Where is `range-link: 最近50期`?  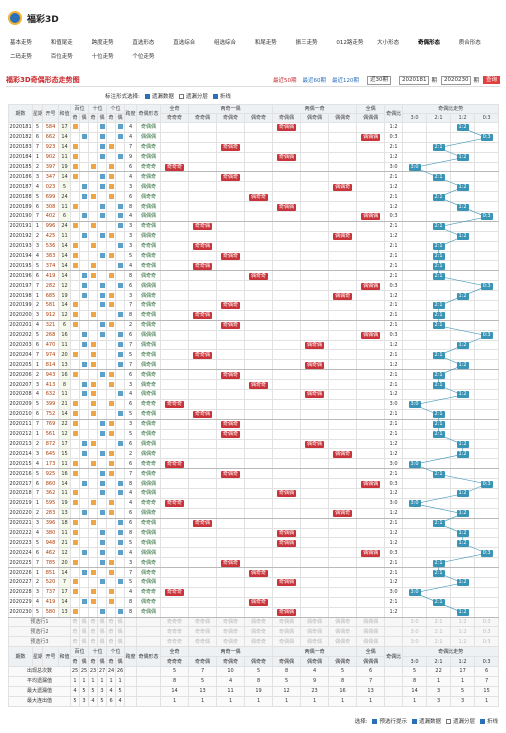
range-link: 最近50期 is located at coordinates (284, 81).